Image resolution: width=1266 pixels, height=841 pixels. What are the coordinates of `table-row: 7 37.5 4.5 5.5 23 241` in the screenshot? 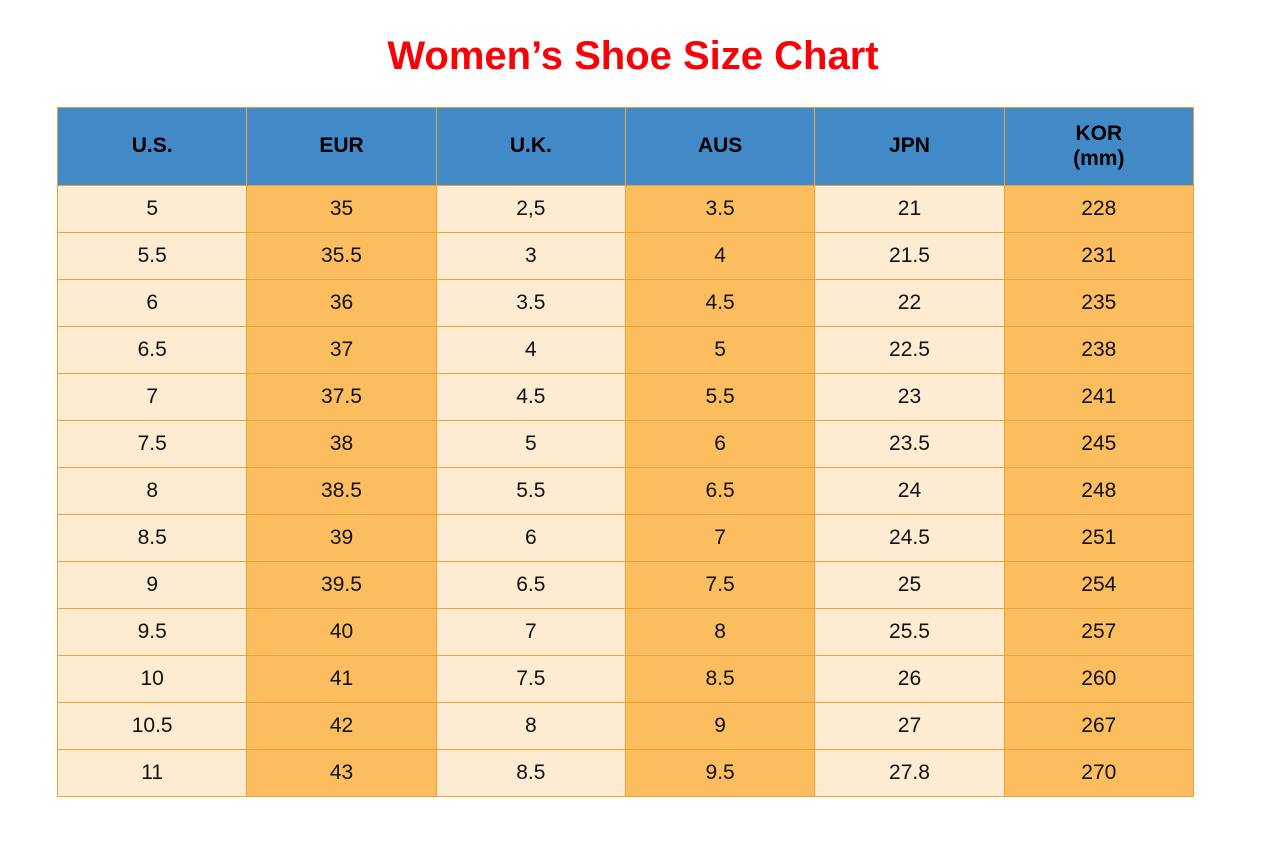 It's located at (625, 397).